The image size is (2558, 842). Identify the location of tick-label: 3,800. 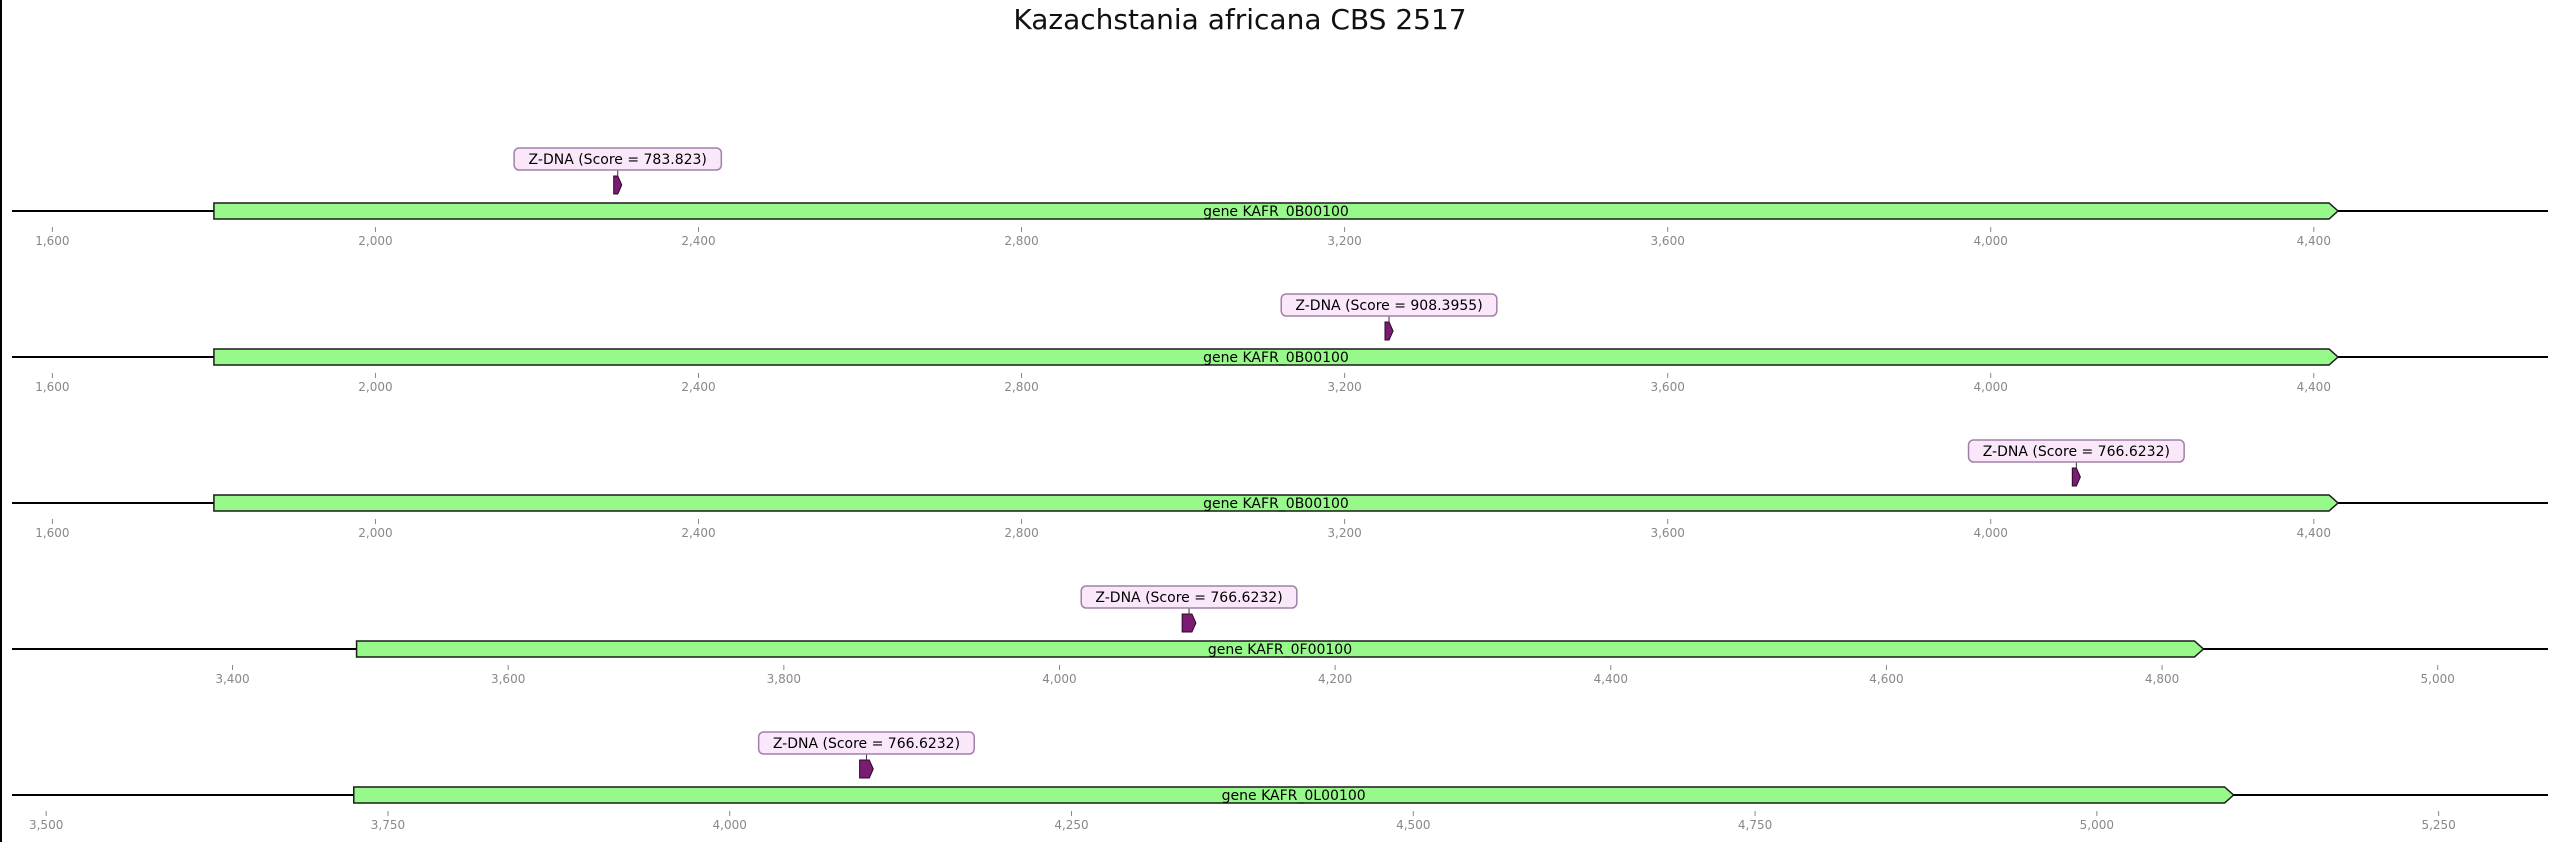
(784, 679).